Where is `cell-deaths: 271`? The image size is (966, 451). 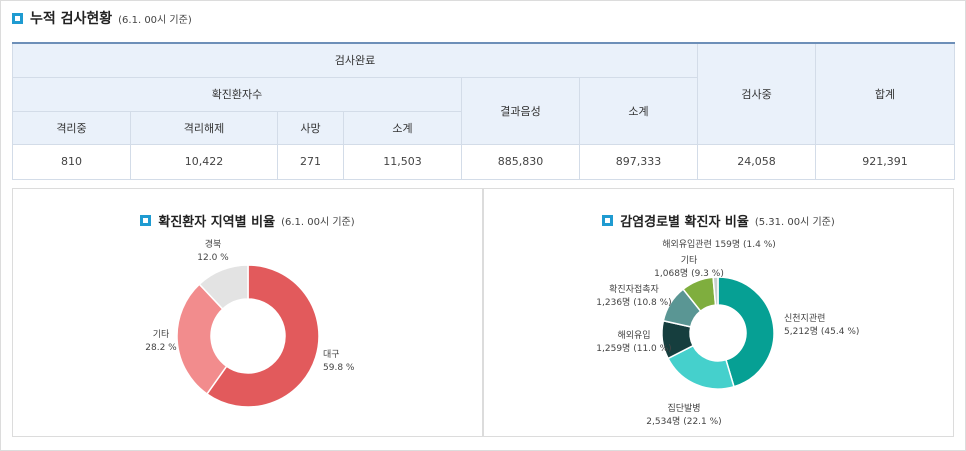
cell-deaths: 271 is located at coordinates (310, 161).